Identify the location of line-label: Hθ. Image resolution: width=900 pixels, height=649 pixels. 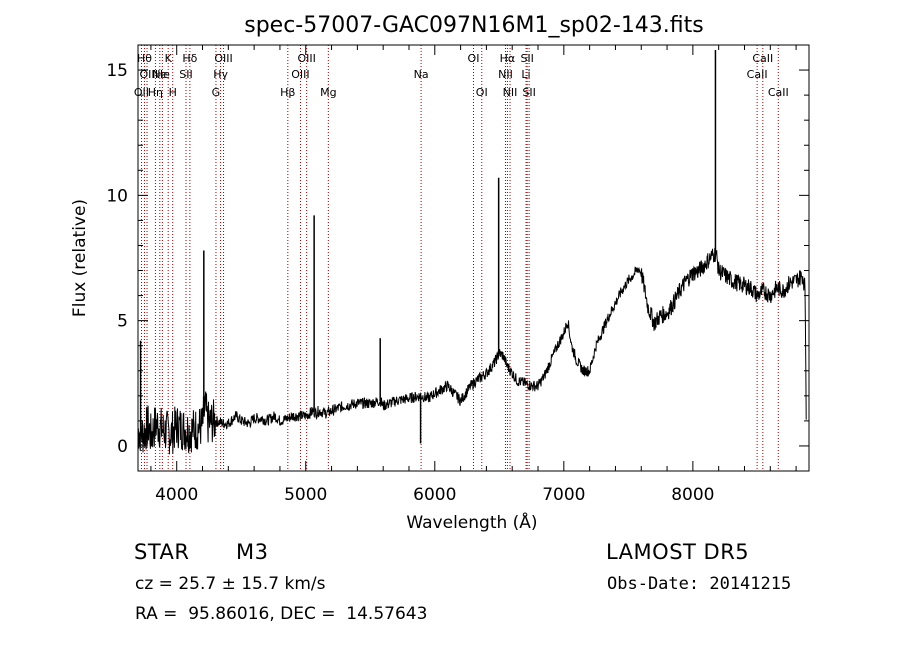
(144, 58).